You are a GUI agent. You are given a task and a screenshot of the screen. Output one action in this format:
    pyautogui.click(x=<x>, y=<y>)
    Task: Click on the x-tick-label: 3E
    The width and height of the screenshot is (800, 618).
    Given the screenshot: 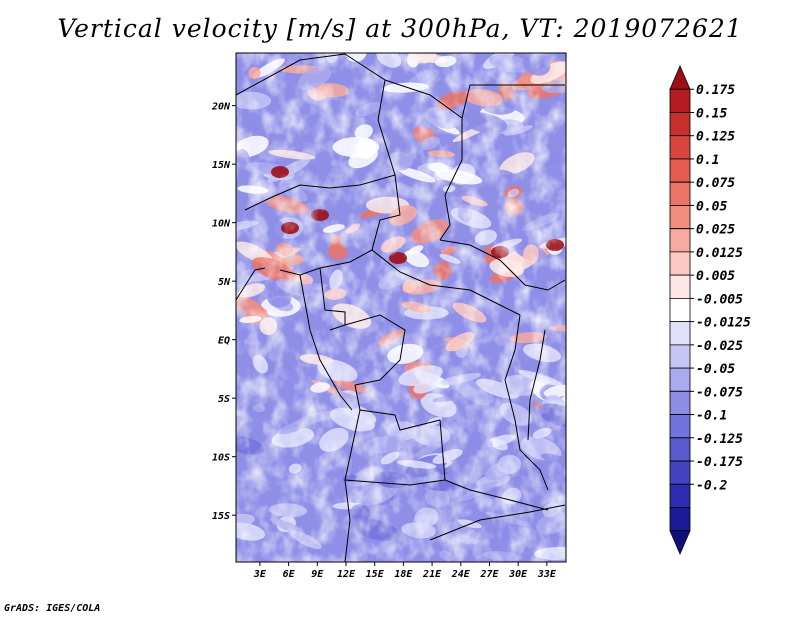 What is the action you would take?
    pyautogui.click(x=260, y=574)
    